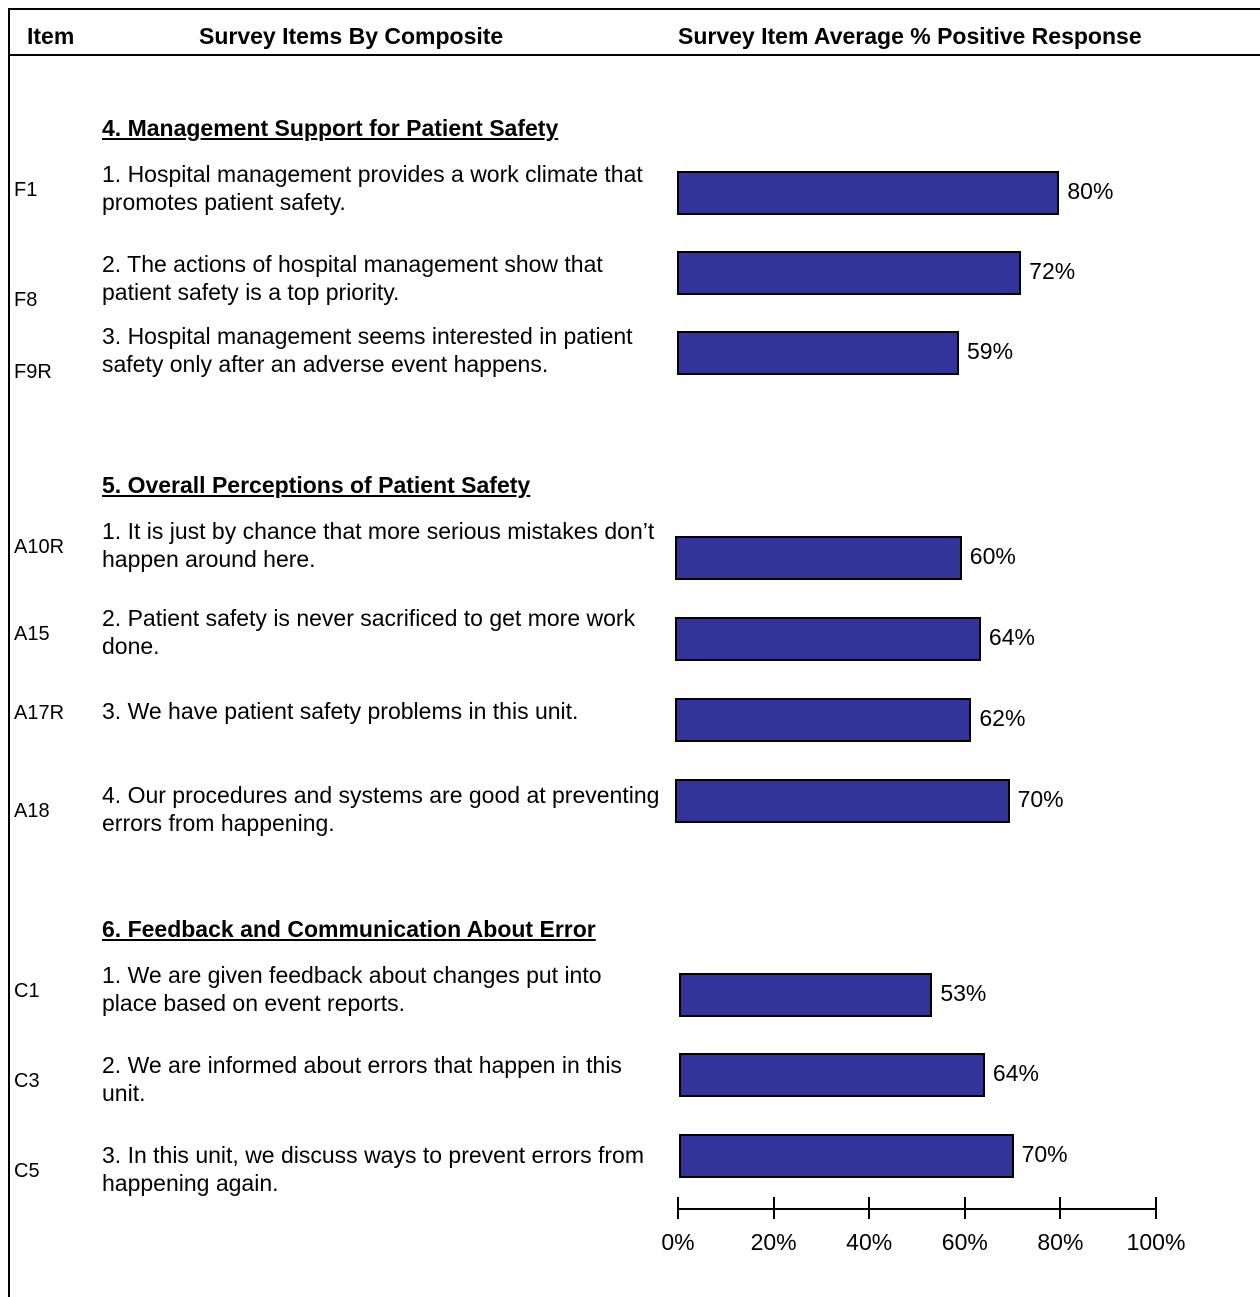 Image resolution: width=1260 pixels, height=1297 pixels. I want to click on item-code: C5, so click(27, 1171).